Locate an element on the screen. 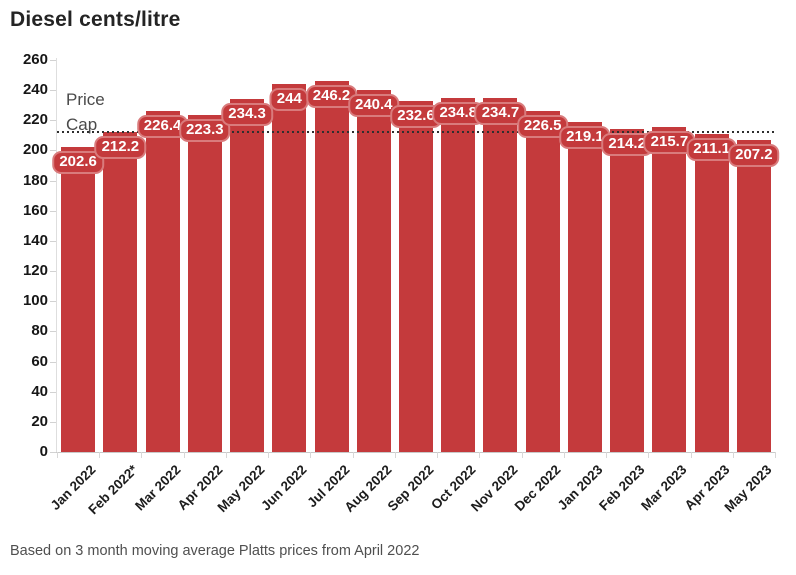  bar-value-label: 207.2 is located at coordinates (754, 155).